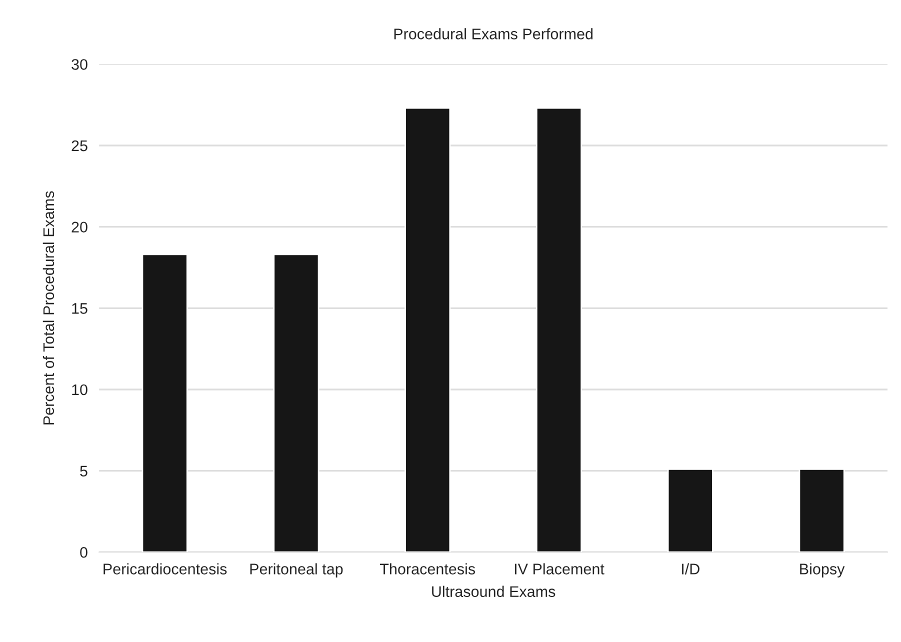  I want to click on y-tick-label: 20, so click(80, 227).